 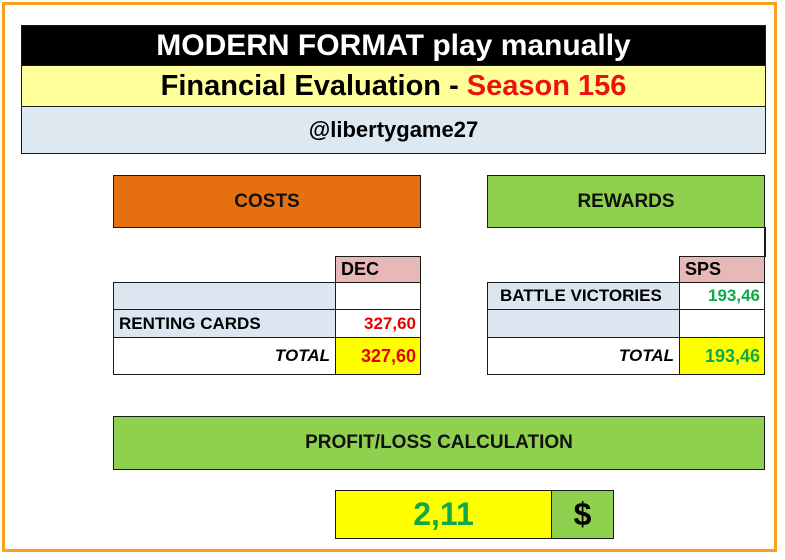 I want to click on profit-loss-value: 2,11, so click(x=443, y=514).